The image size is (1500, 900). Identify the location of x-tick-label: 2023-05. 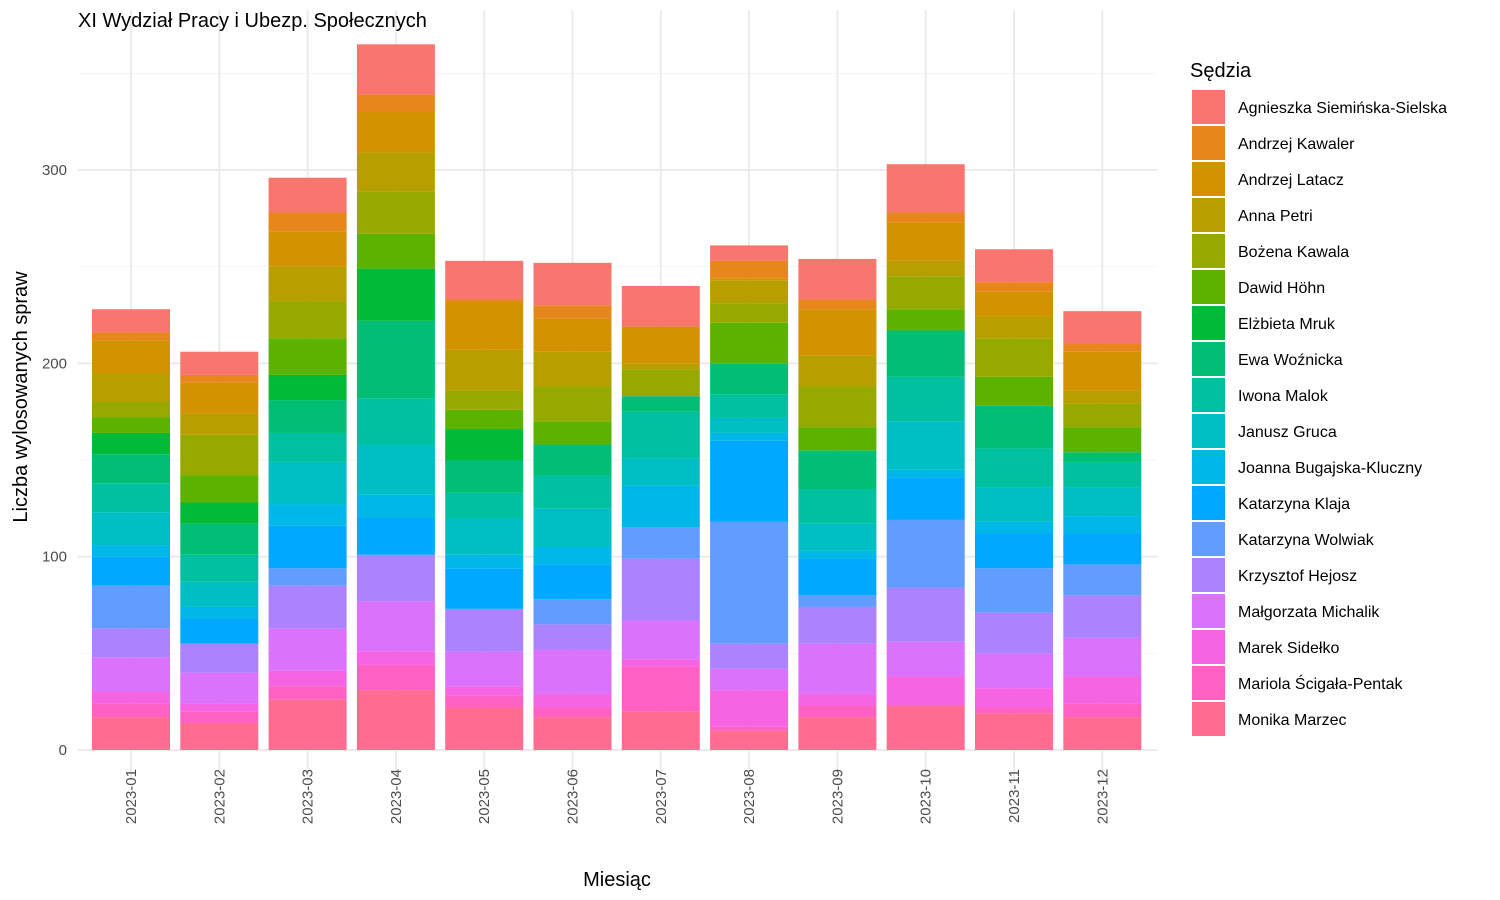
(484, 796).